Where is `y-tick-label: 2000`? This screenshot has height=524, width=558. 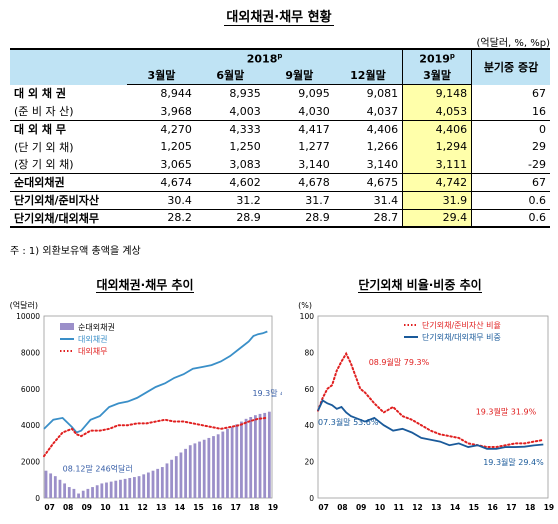
y-tick-label: 2000 is located at coordinates (30, 462).